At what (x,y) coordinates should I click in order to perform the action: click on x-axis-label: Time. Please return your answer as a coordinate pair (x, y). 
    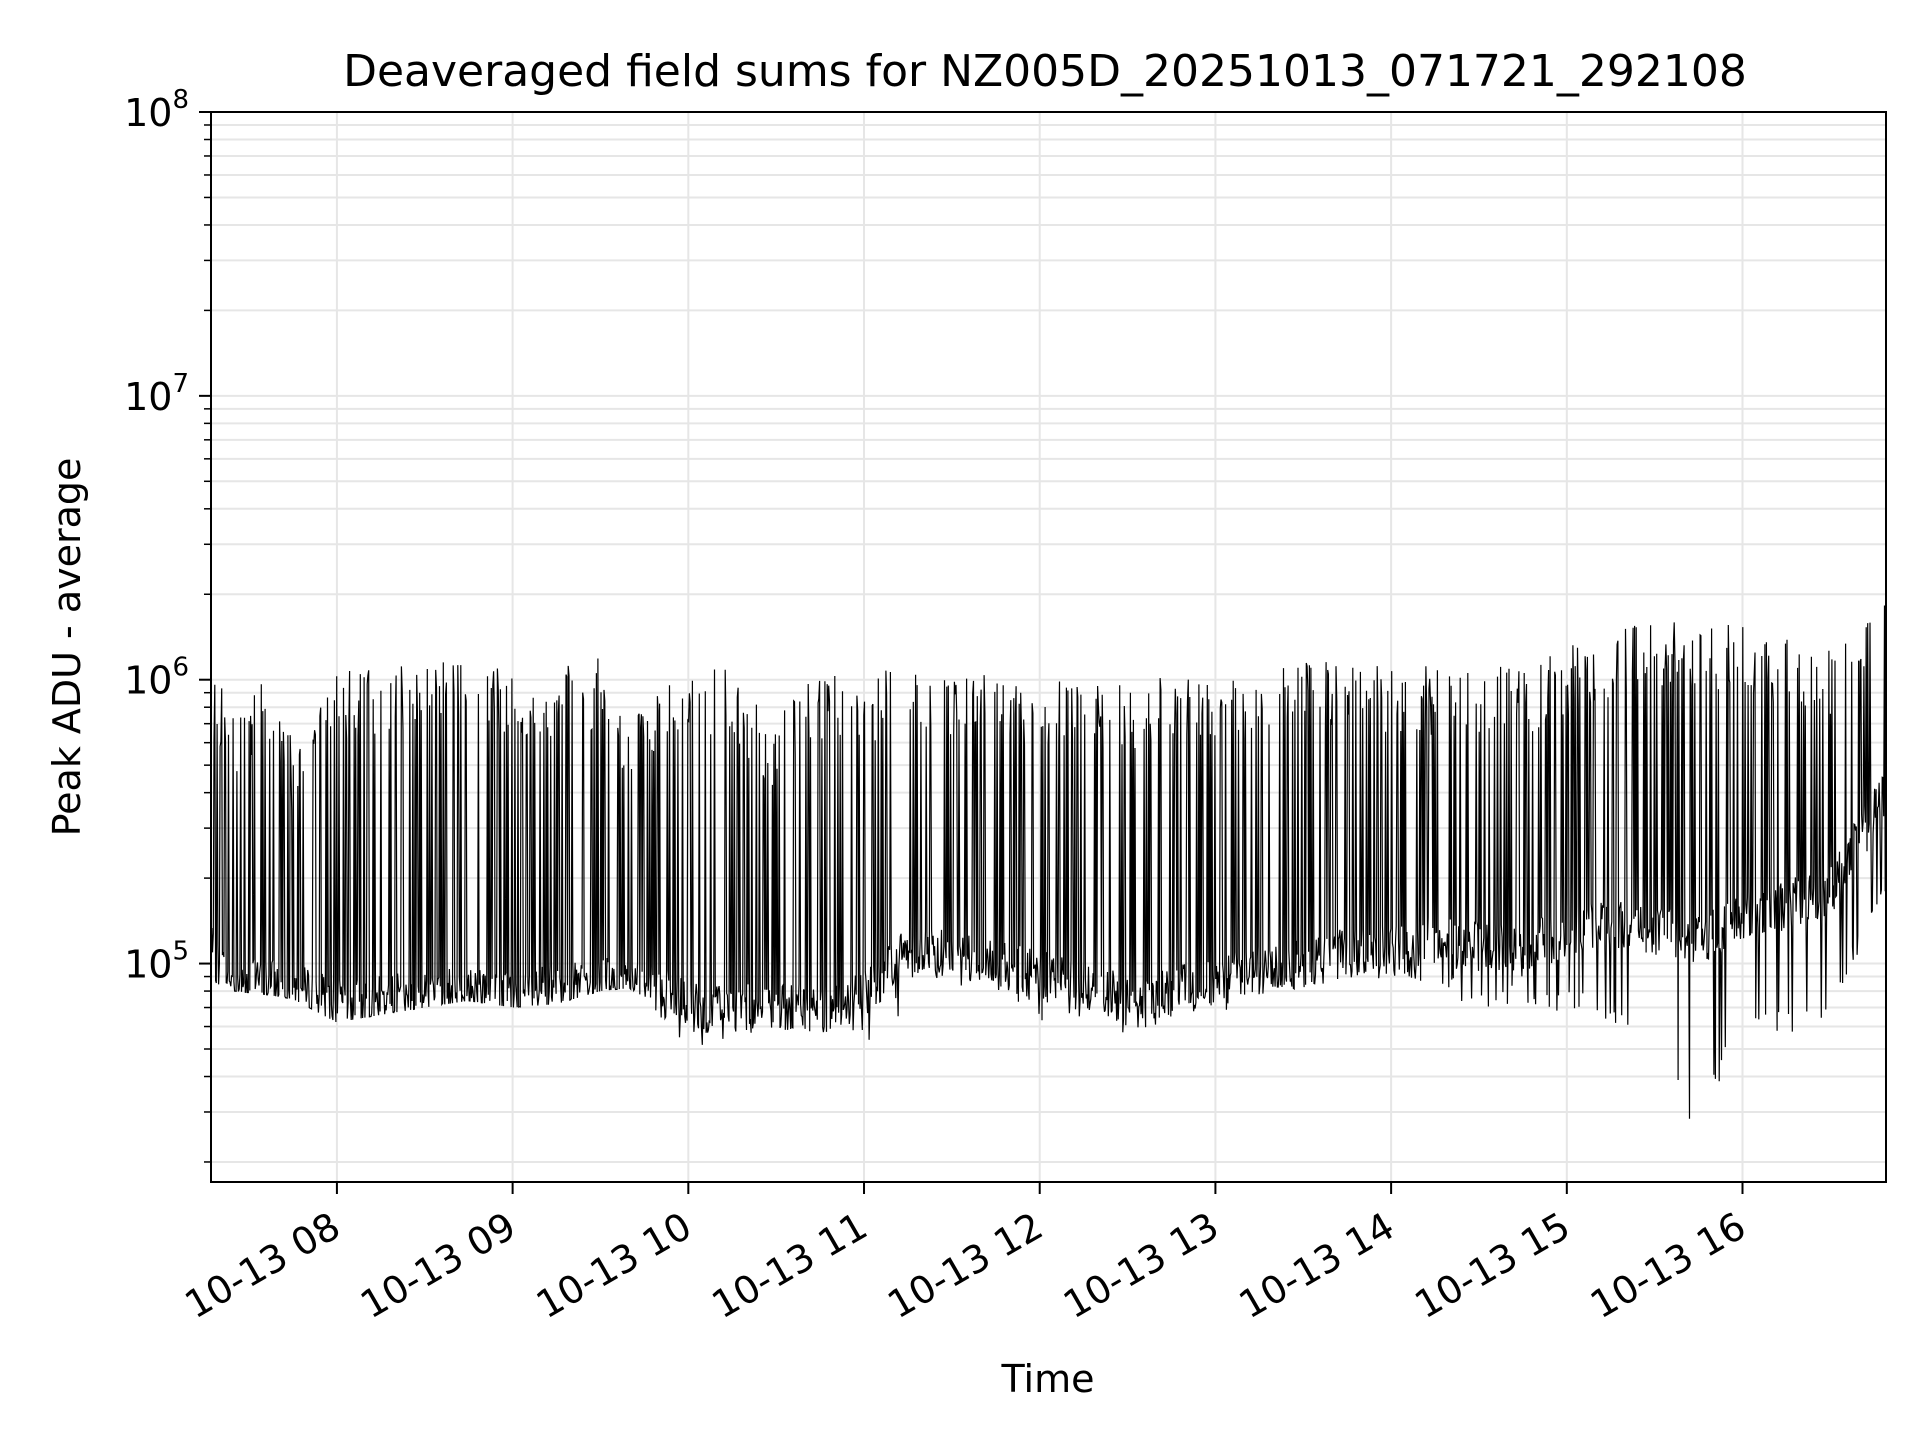
    Looking at the image, I should click on (1048, 1379).